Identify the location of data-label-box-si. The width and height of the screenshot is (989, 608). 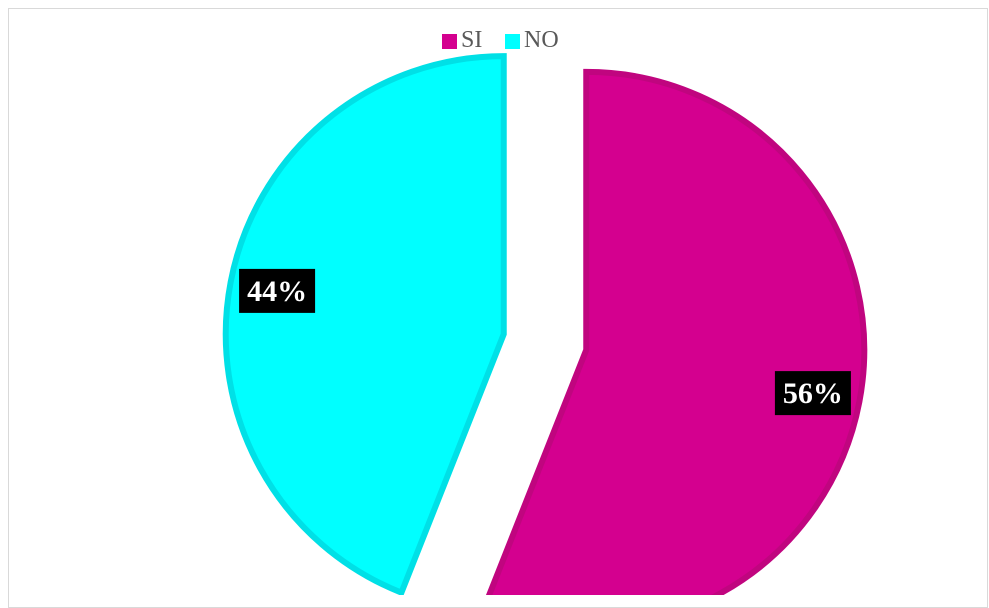
(812, 393).